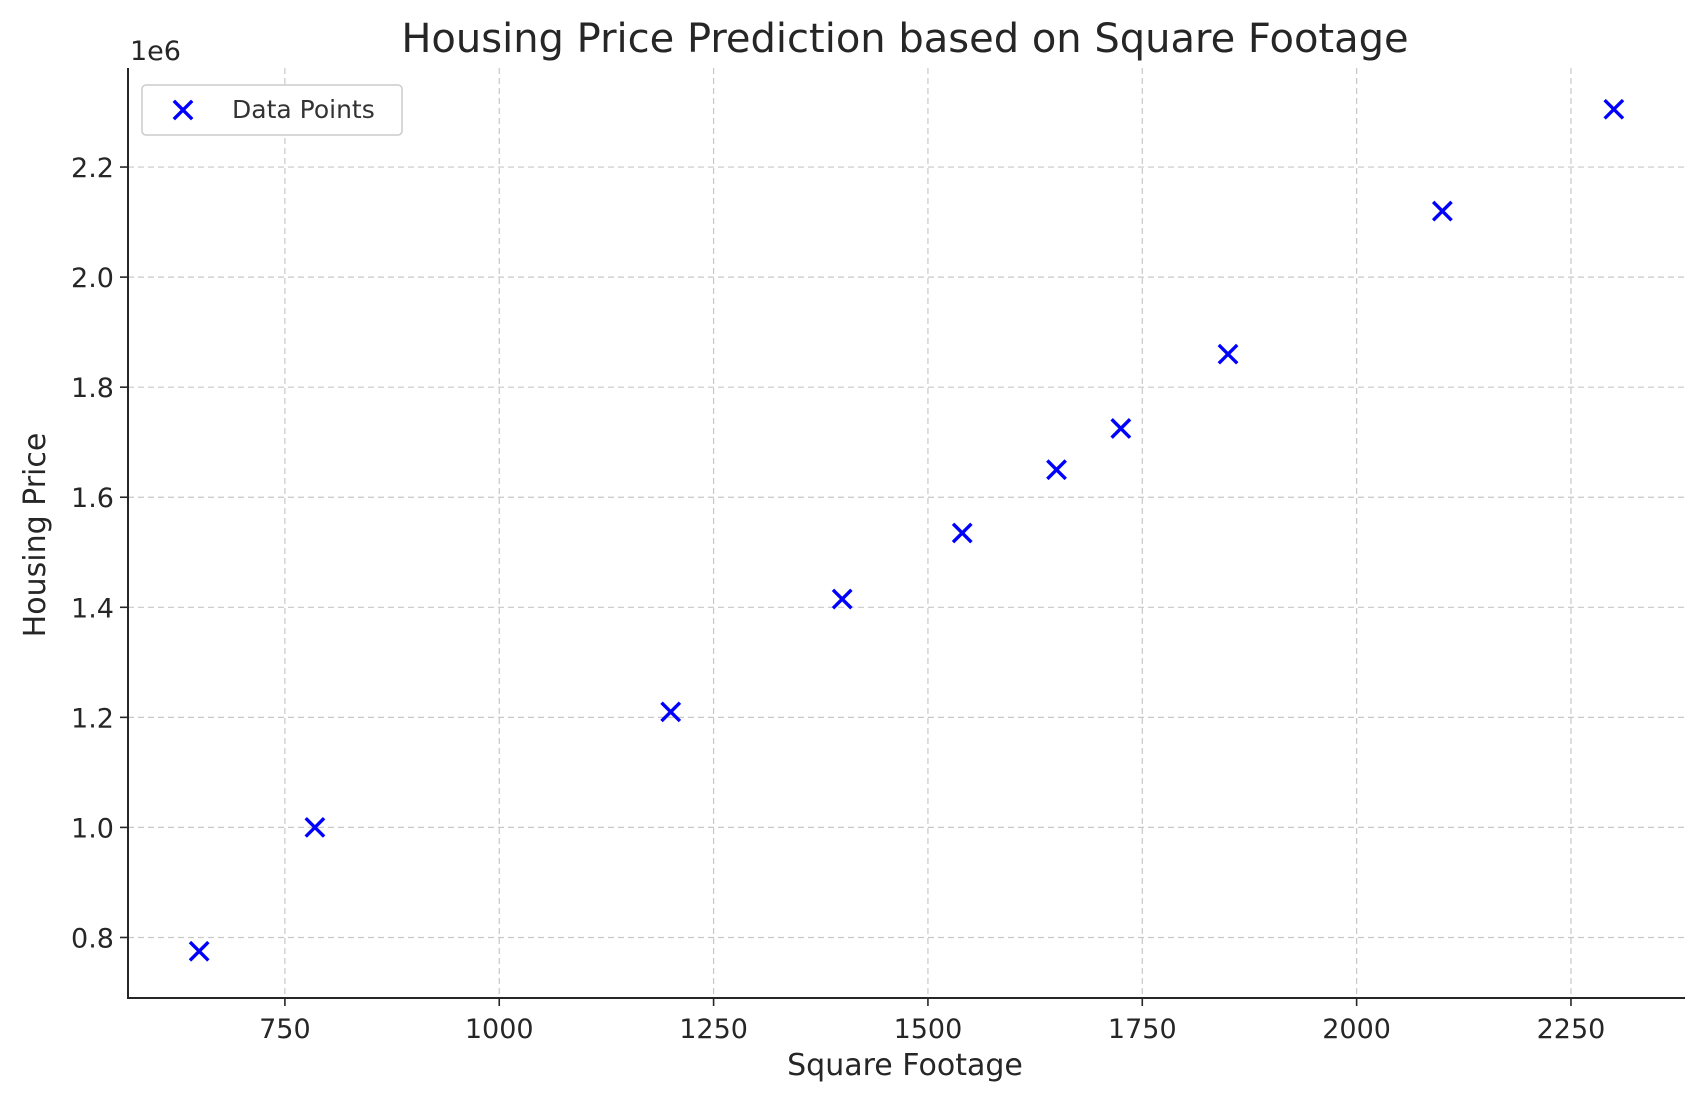 The height and width of the screenshot is (1101, 1697). What do you see at coordinates (92, 608) in the screenshot?
I see `y-tick-label: 1.4` at bounding box center [92, 608].